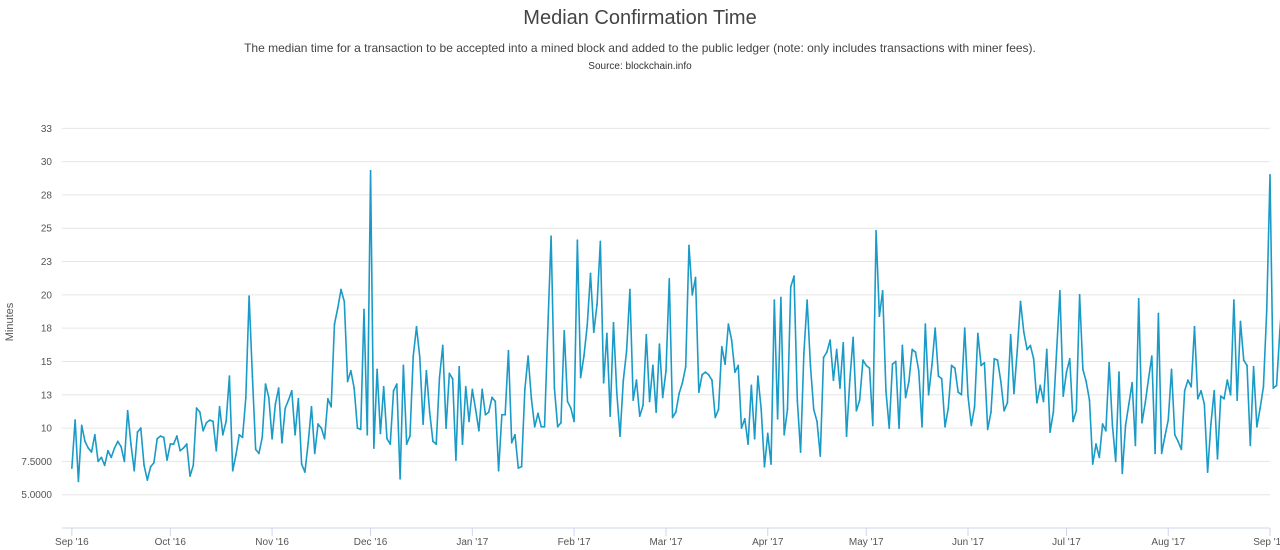 Image resolution: width=1280 pixels, height=550 pixels. Describe the element at coordinates (768, 542) in the screenshot. I see `x-tick-label: Apr '17` at that location.